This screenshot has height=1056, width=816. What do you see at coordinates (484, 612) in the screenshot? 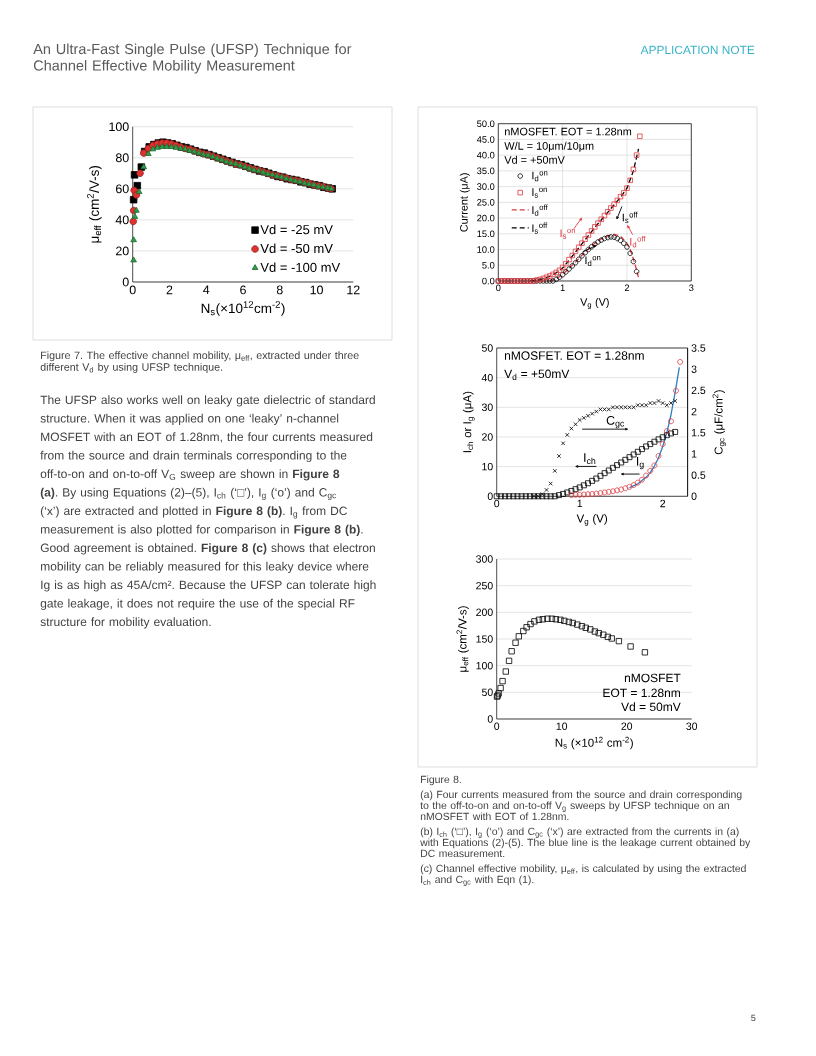
I see `y-tick-label: 200` at bounding box center [484, 612].